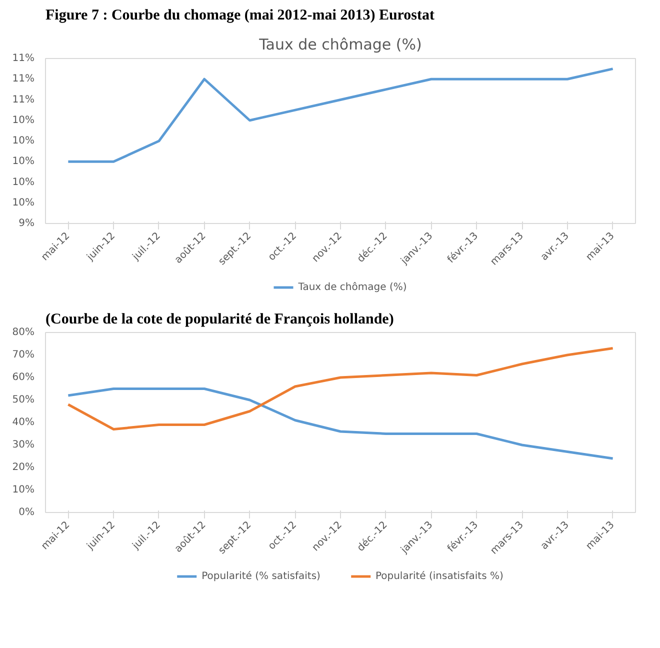 The image size is (660, 648). I want to click on y-tick-label: 60%, so click(23, 377).